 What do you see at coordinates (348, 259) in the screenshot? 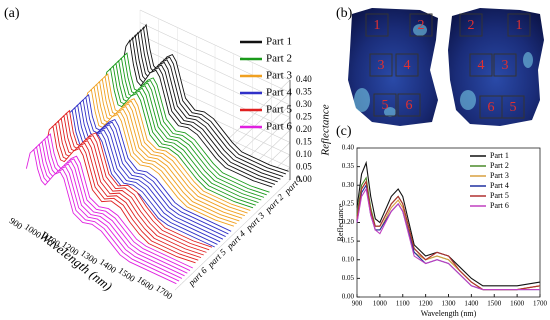
I see `y-tick-label: 0.10` at bounding box center [348, 259].